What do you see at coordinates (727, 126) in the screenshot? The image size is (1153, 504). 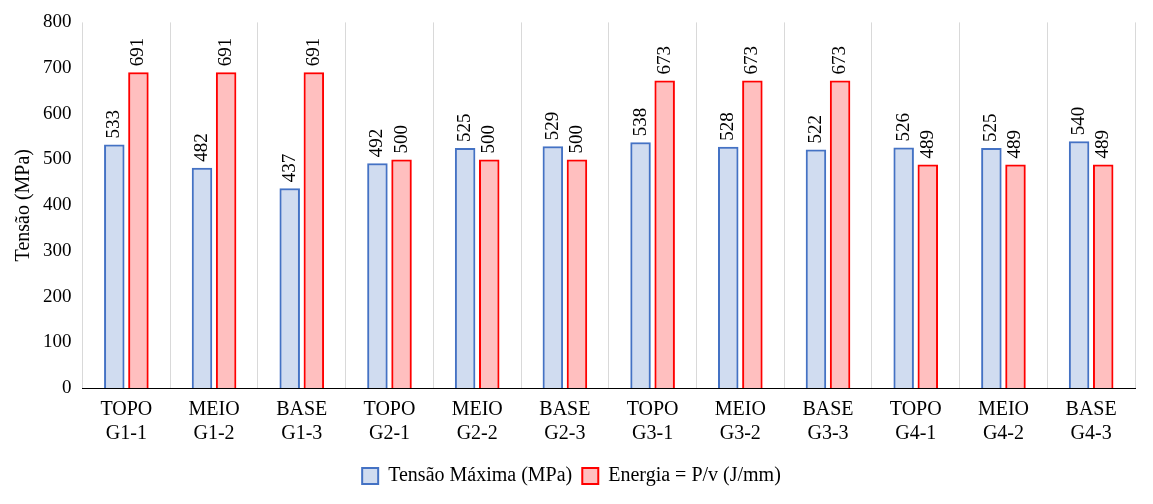 I see `data-label: 528` at bounding box center [727, 126].